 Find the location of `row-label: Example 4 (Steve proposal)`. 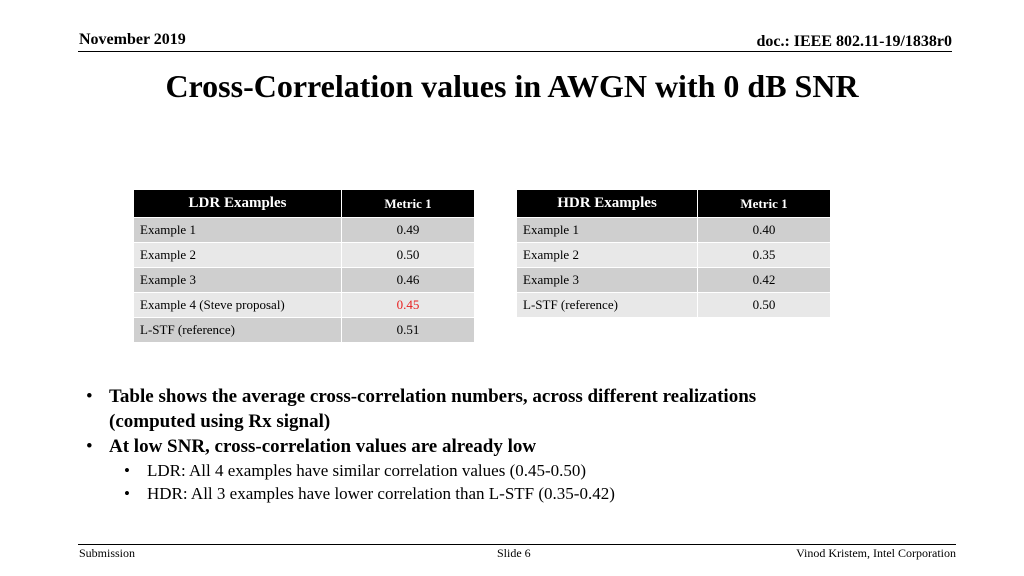

row-label: Example 4 (Steve proposal) is located at coordinates (237, 305).